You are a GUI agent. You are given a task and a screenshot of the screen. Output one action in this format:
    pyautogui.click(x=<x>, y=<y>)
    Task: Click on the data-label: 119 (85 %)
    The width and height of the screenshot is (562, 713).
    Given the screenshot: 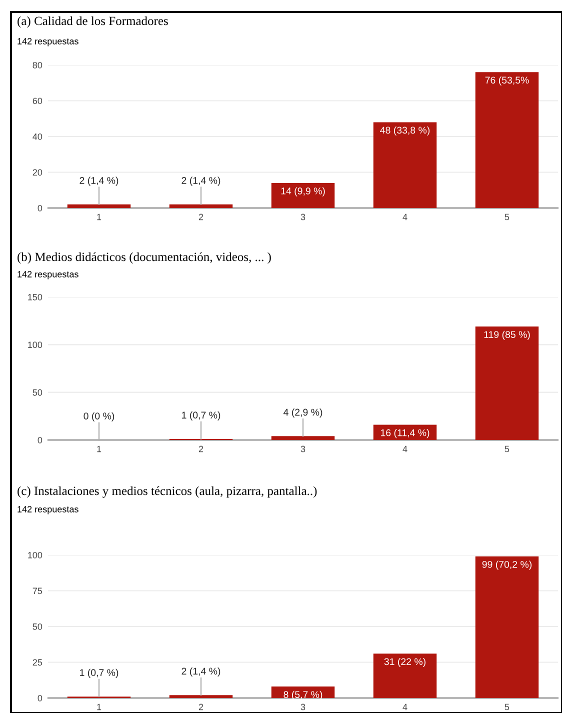 What is the action you would take?
    pyautogui.click(x=507, y=335)
    